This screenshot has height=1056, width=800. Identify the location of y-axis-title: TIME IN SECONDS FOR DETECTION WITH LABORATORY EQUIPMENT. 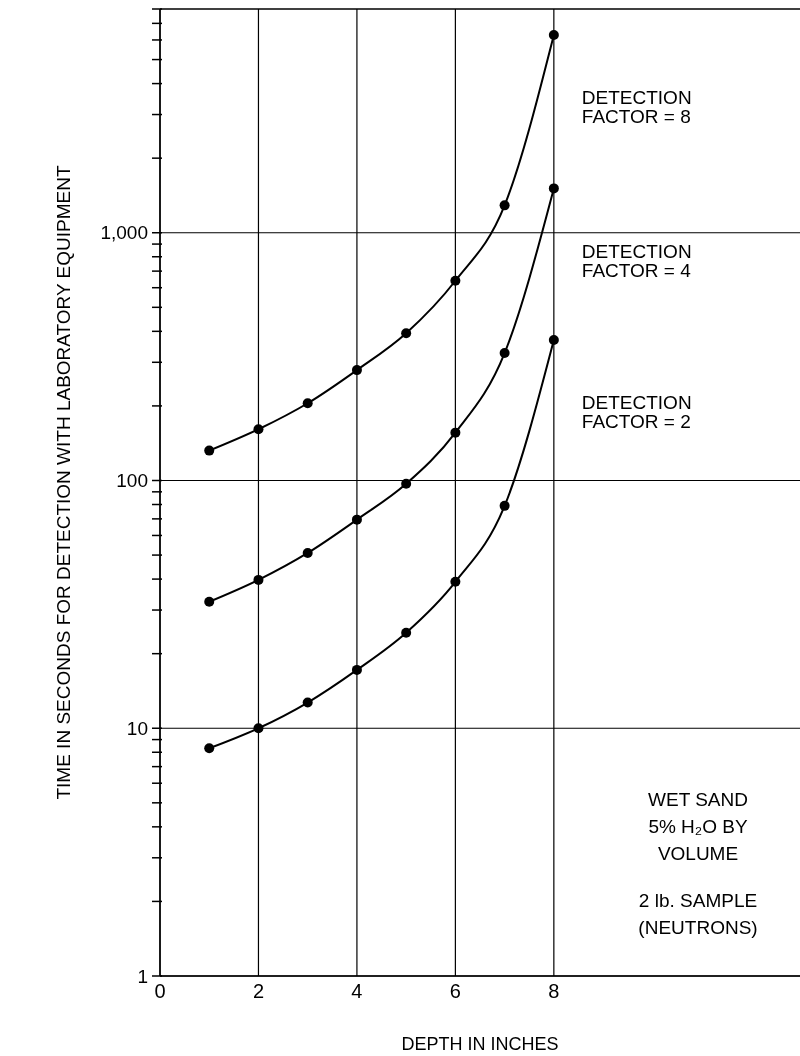
(63, 482).